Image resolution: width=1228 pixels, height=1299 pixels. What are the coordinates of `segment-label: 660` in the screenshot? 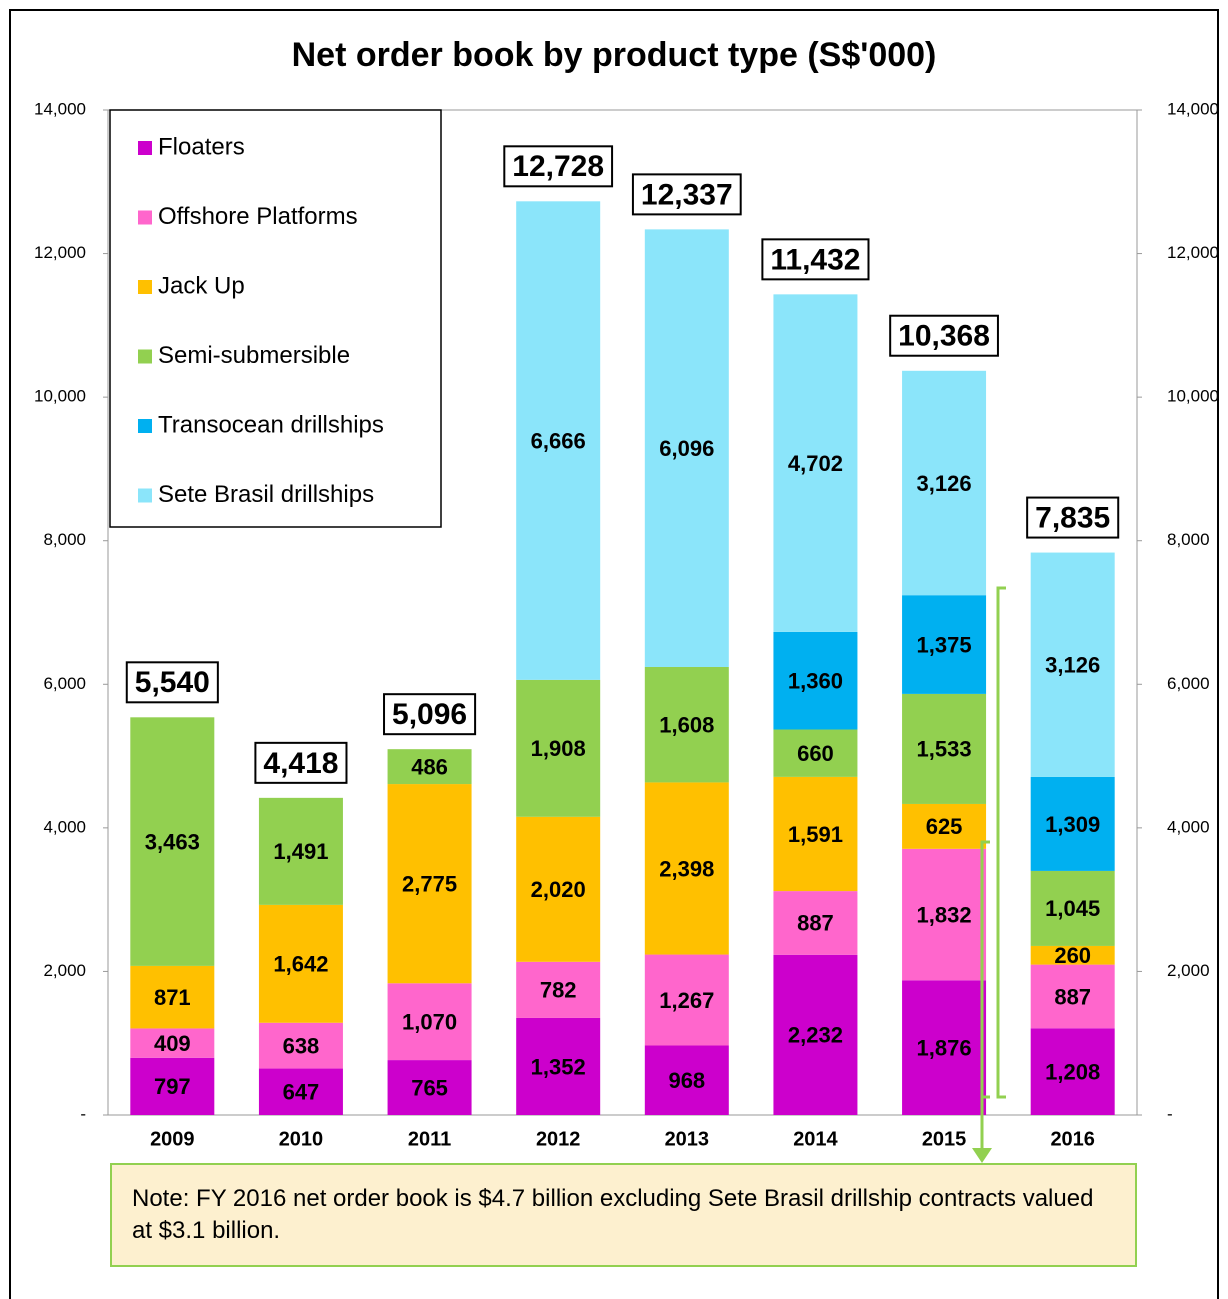 It's located at (815, 753).